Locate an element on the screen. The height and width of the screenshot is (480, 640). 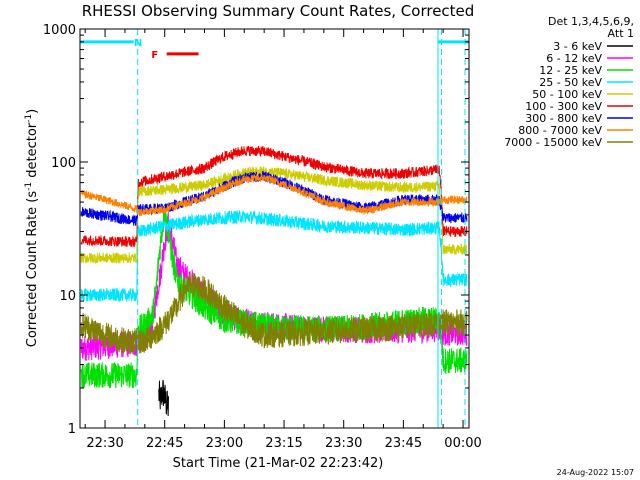
legend-header-detectors: Det 1,3,4,5,6,9, is located at coordinates (591, 21).